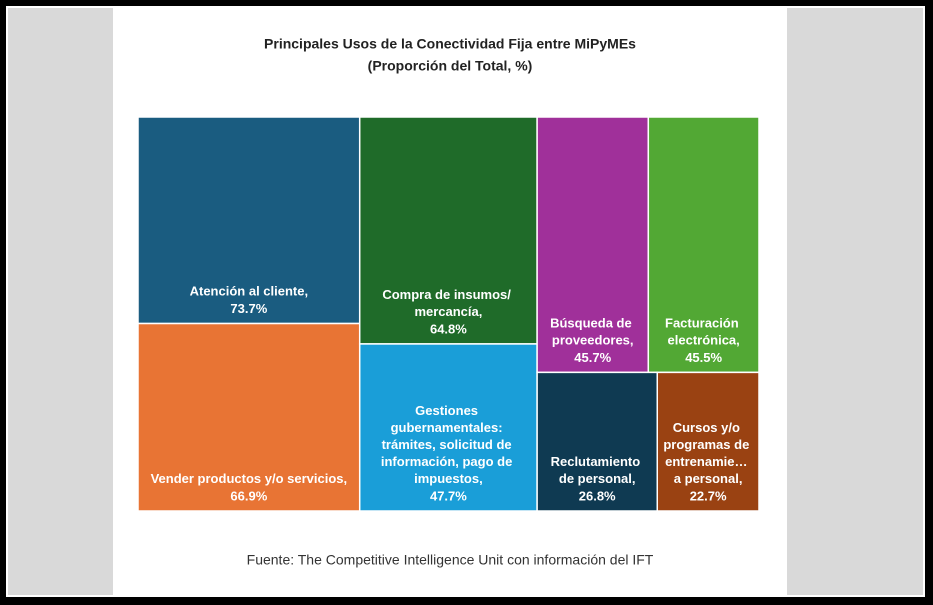  What do you see at coordinates (450, 66) in the screenshot?
I see `chart-subtitle: (Proporción del Total, %)` at bounding box center [450, 66].